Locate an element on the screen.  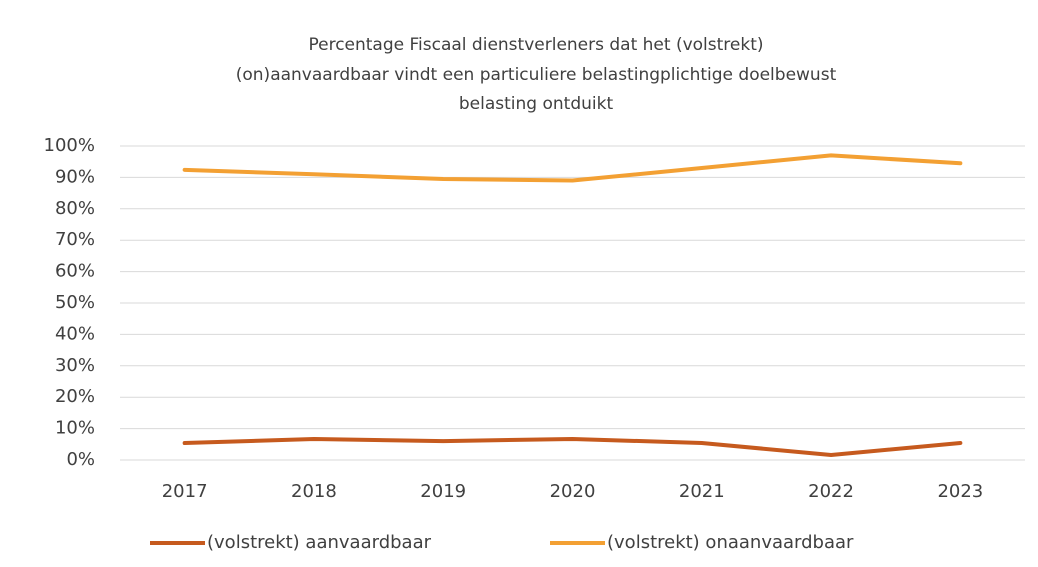
y-tick-label: 50% is located at coordinates (75, 302).